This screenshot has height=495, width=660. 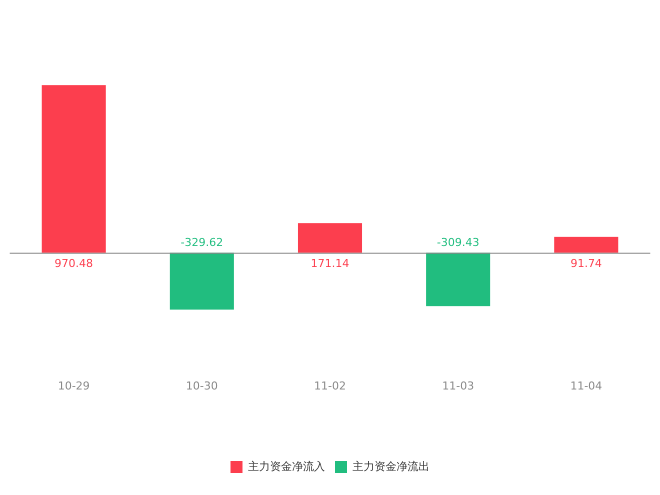 What do you see at coordinates (74, 263) in the screenshot?
I see `data-label: 970.48` at bounding box center [74, 263].